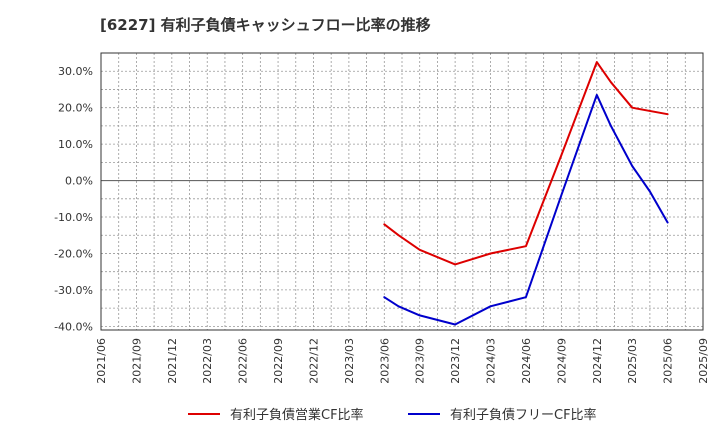 The height and width of the screenshot is (440, 720). Describe the element at coordinates (597, 361) in the screenshot. I see `x-tick-label: 2024/12` at that location.